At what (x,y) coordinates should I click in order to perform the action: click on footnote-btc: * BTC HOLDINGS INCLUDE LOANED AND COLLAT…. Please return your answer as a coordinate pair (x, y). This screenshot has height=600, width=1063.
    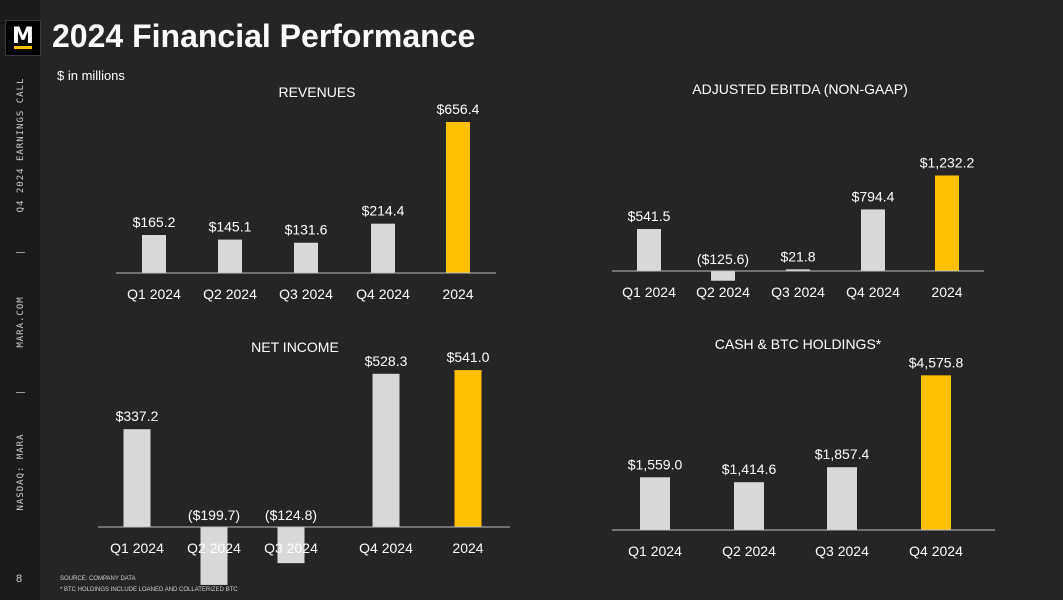
    Looking at the image, I should click on (149, 590).